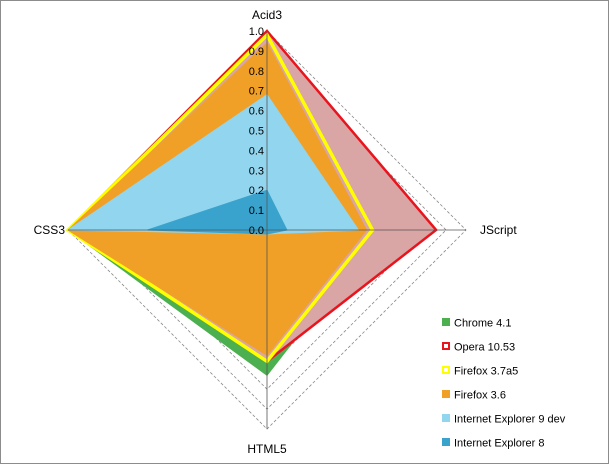 The image size is (609, 468). Describe the element at coordinates (498, 230) in the screenshot. I see `category-label-jscript: JScript` at that location.